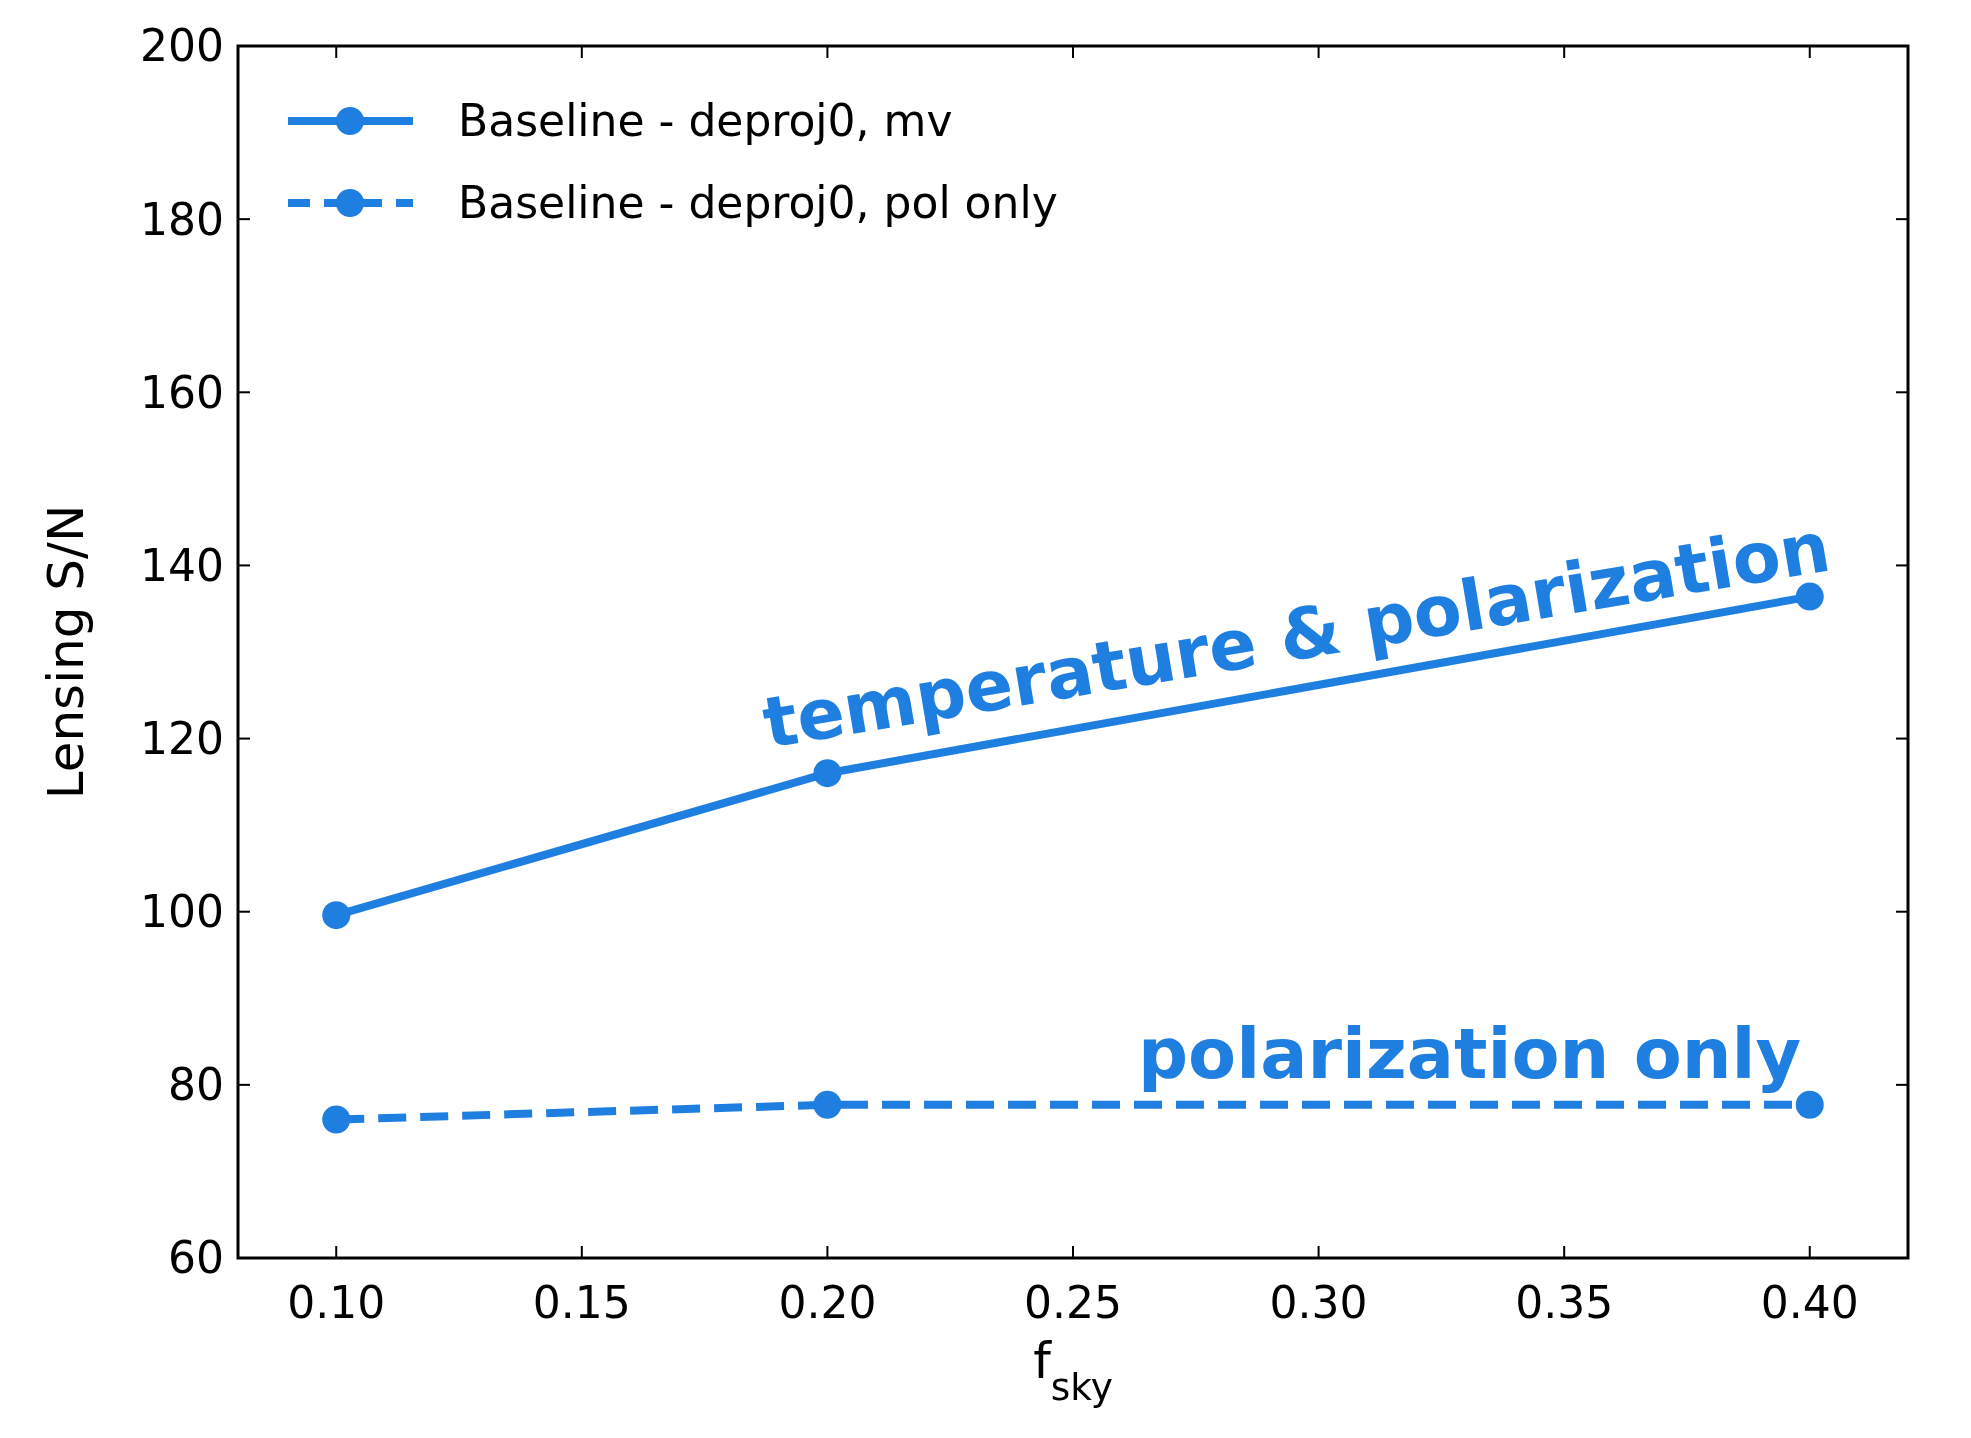 The image size is (1971, 1438). Describe the element at coordinates (1318, 1302) in the screenshot. I see `x-tick-label: 0.30` at that location.